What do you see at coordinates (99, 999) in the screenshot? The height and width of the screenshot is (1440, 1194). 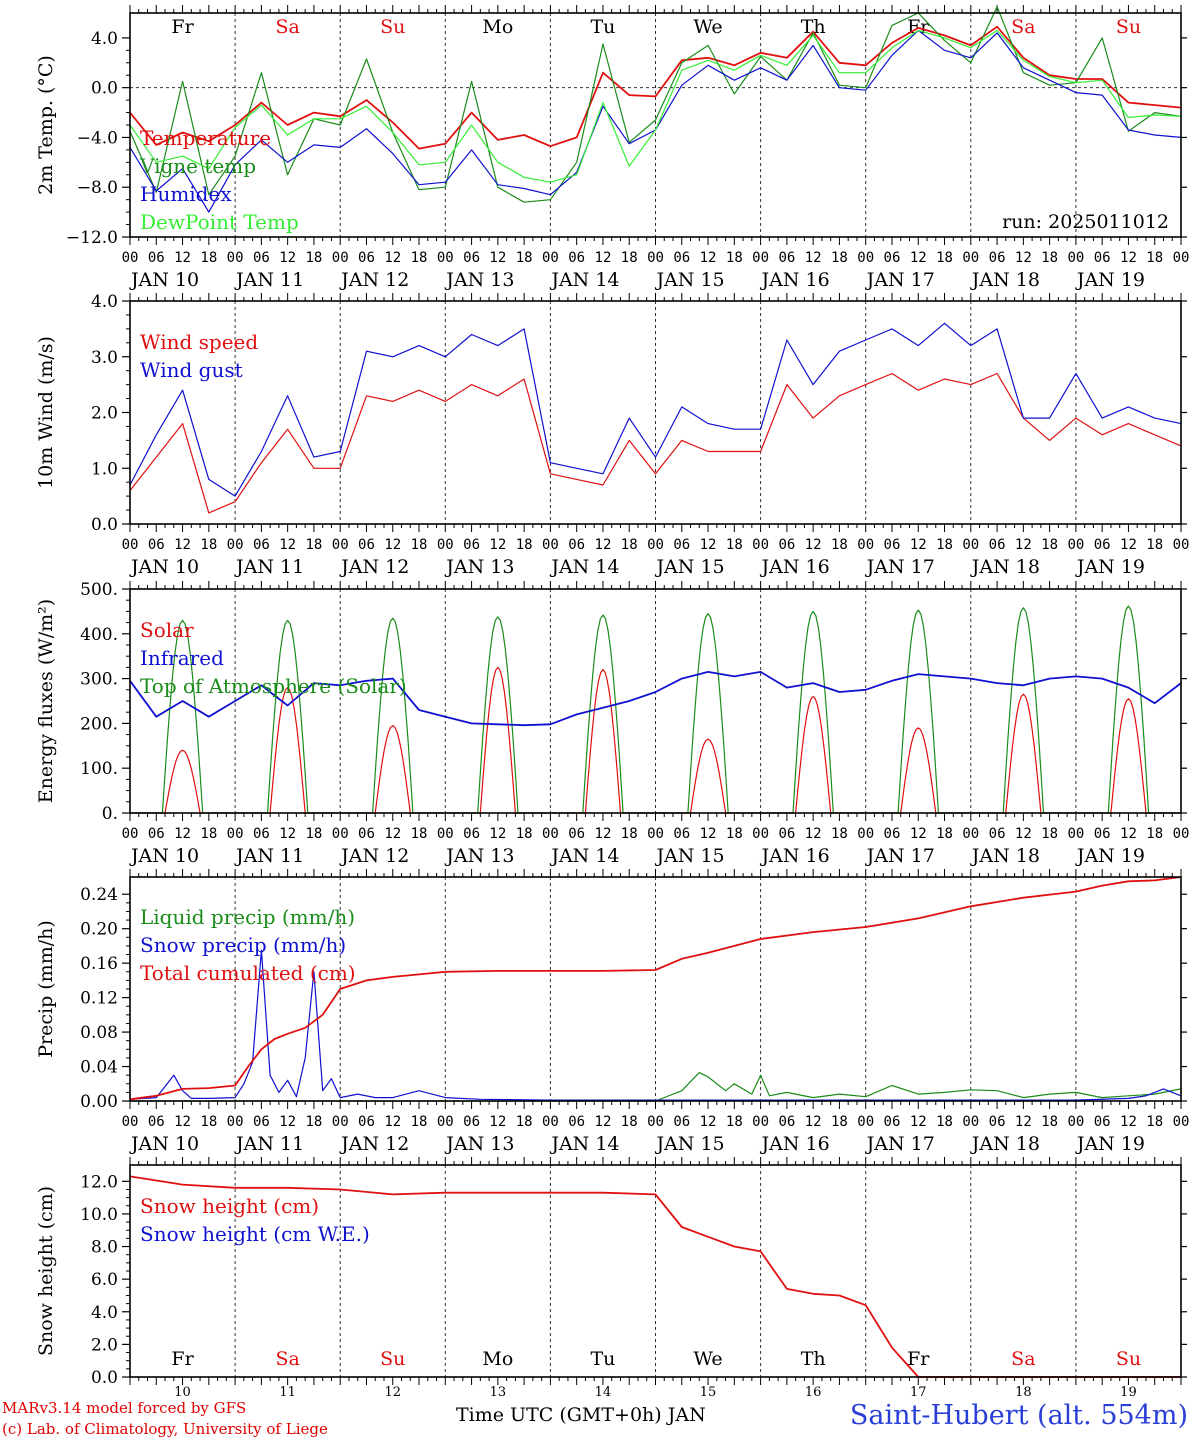 I see `y-tick-label: 0.12` at bounding box center [99, 999].